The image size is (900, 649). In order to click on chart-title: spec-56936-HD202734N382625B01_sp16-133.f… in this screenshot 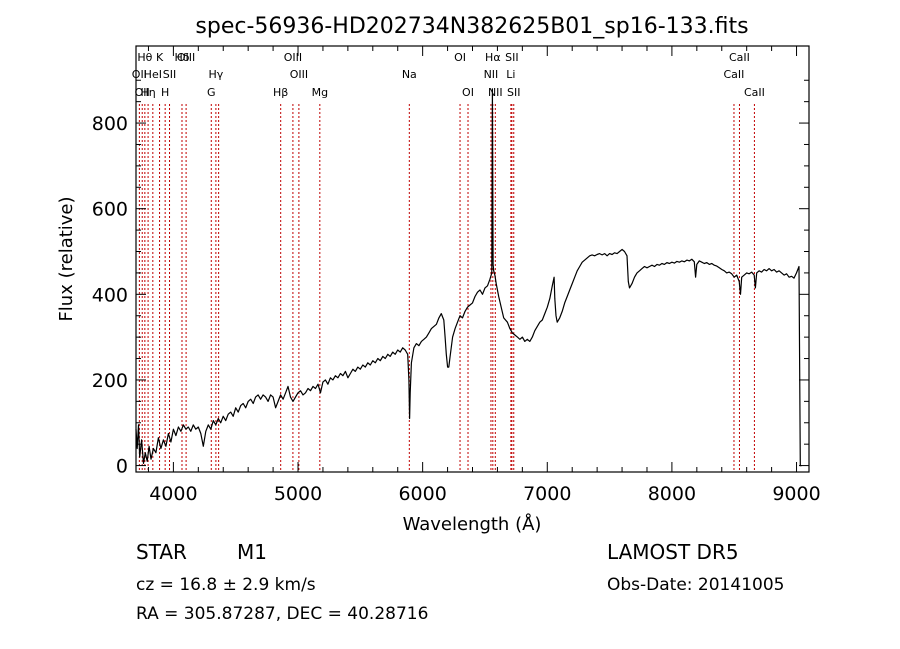, I will do `click(471, 26)`.